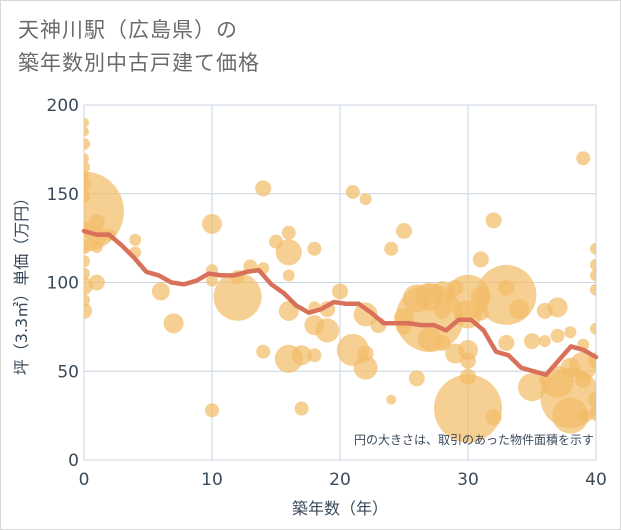 The height and width of the screenshot is (530, 621). What do you see at coordinates (340, 508) in the screenshot?
I see `x-axis-label: 築年数（年）` at bounding box center [340, 508].